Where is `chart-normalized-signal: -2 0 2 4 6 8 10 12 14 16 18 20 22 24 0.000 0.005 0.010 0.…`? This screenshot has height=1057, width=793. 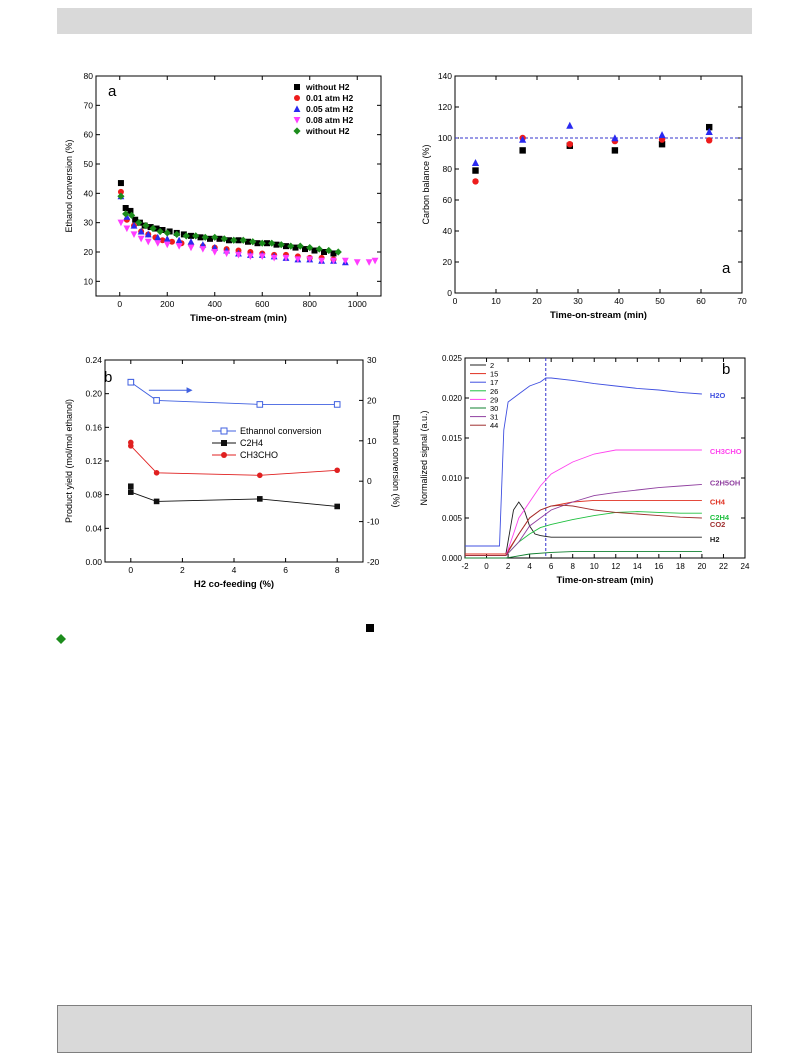
chart-normalized-signal: -2 0 2 4 6 8 10 12 14 16 18 20 22 24 0.000 0.005 0.010 0.… is located at coordinates (582, 475).